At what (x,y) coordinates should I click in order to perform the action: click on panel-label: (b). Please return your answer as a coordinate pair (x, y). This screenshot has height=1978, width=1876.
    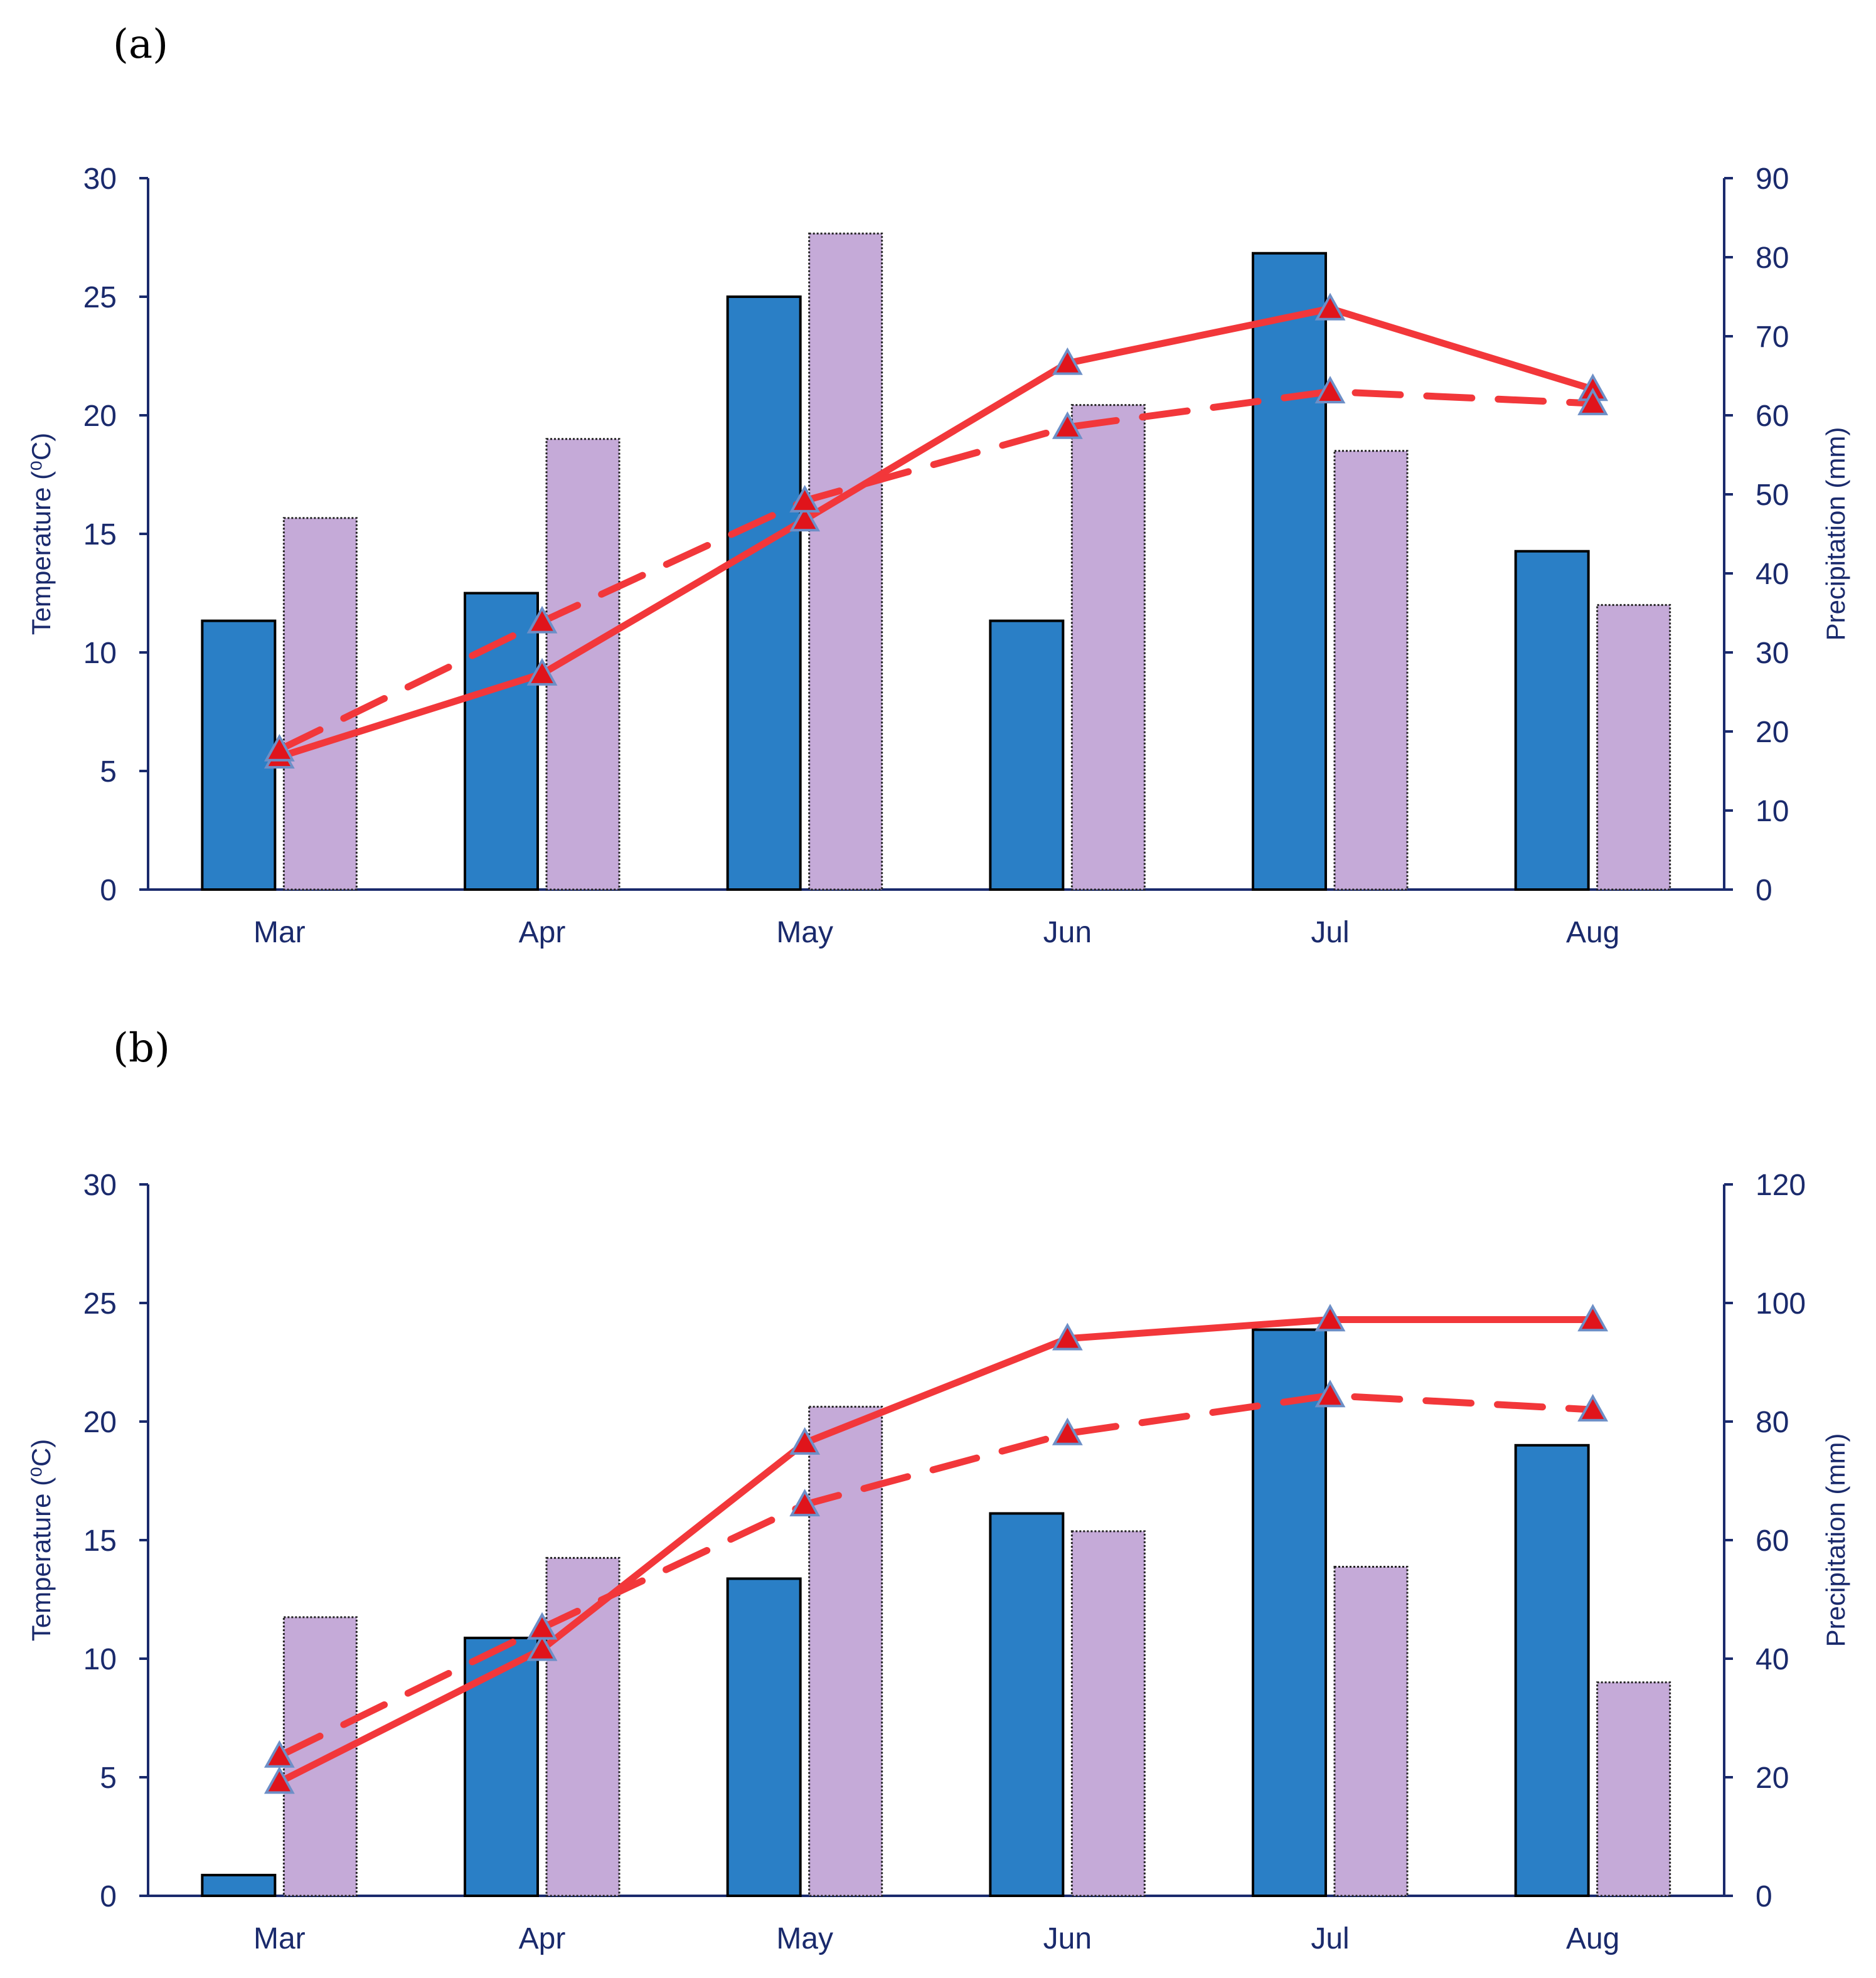
    Looking at the image, I should click on (141, 1048).